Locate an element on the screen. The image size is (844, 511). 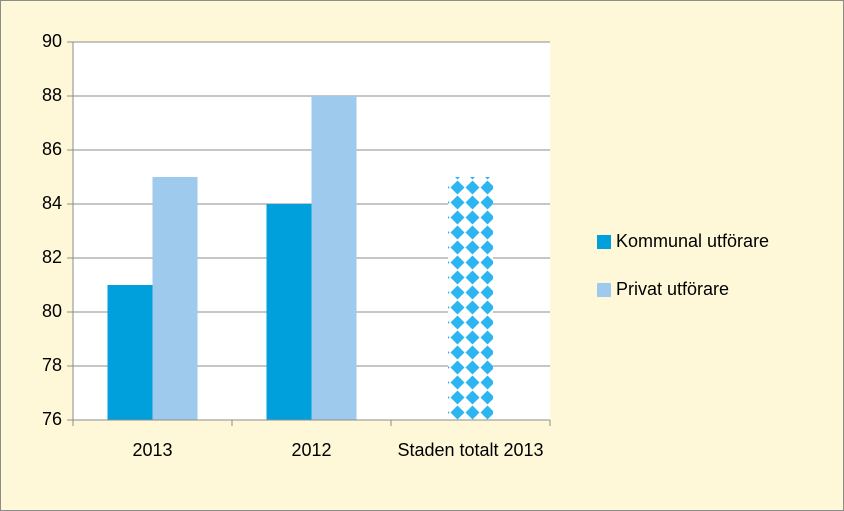
y-tick-label: 80 is located at coordinates (52, 311).